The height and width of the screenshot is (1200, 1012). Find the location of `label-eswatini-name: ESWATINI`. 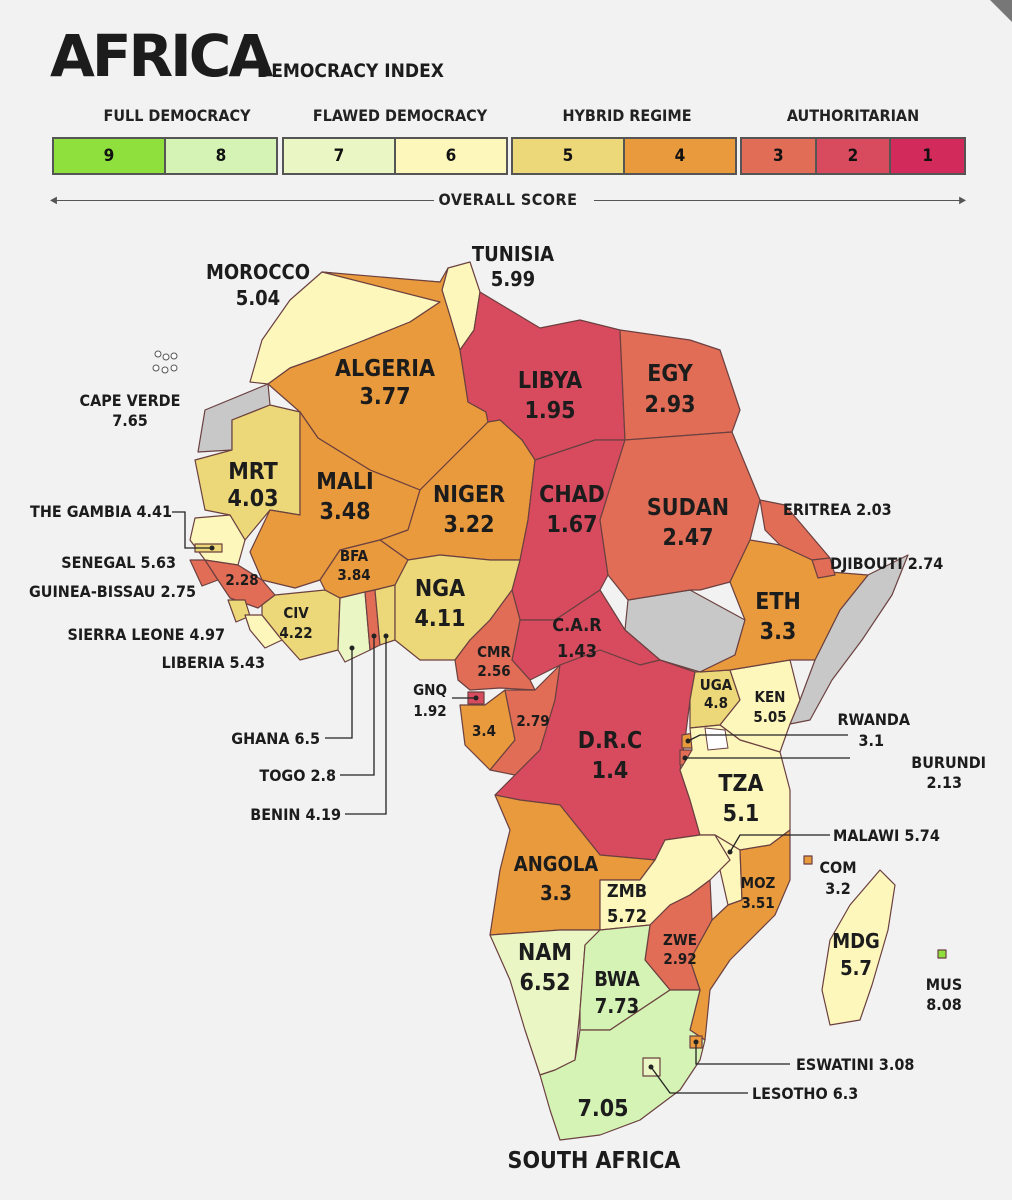

label-eswatini-name: ESWATINI is located at coordinates (835, 1064).